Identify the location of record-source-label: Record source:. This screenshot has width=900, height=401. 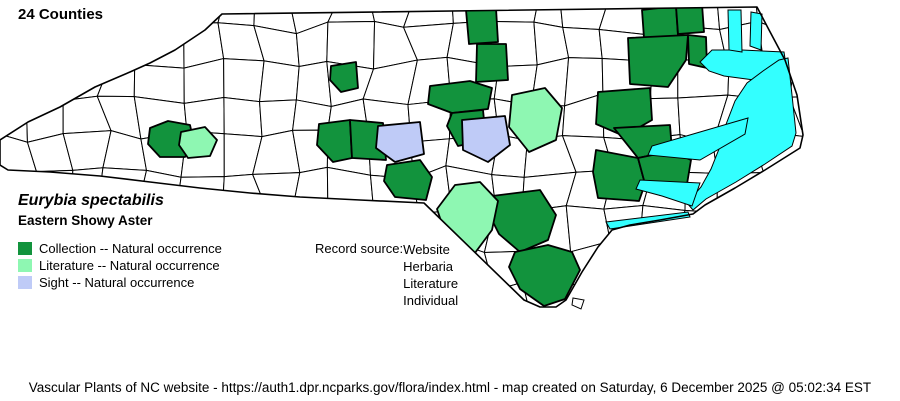
(359, 248).